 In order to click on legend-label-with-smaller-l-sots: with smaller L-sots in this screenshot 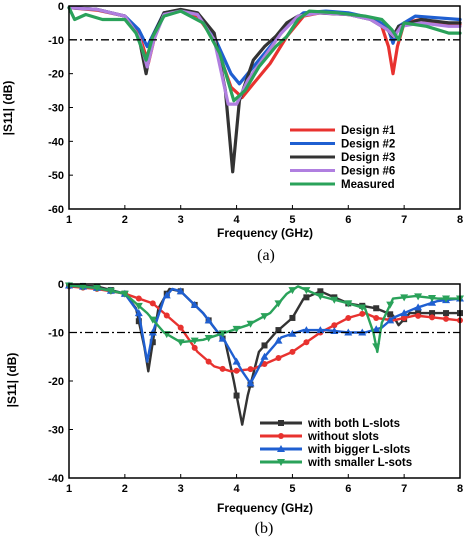, I will do `click(359, 463)`.